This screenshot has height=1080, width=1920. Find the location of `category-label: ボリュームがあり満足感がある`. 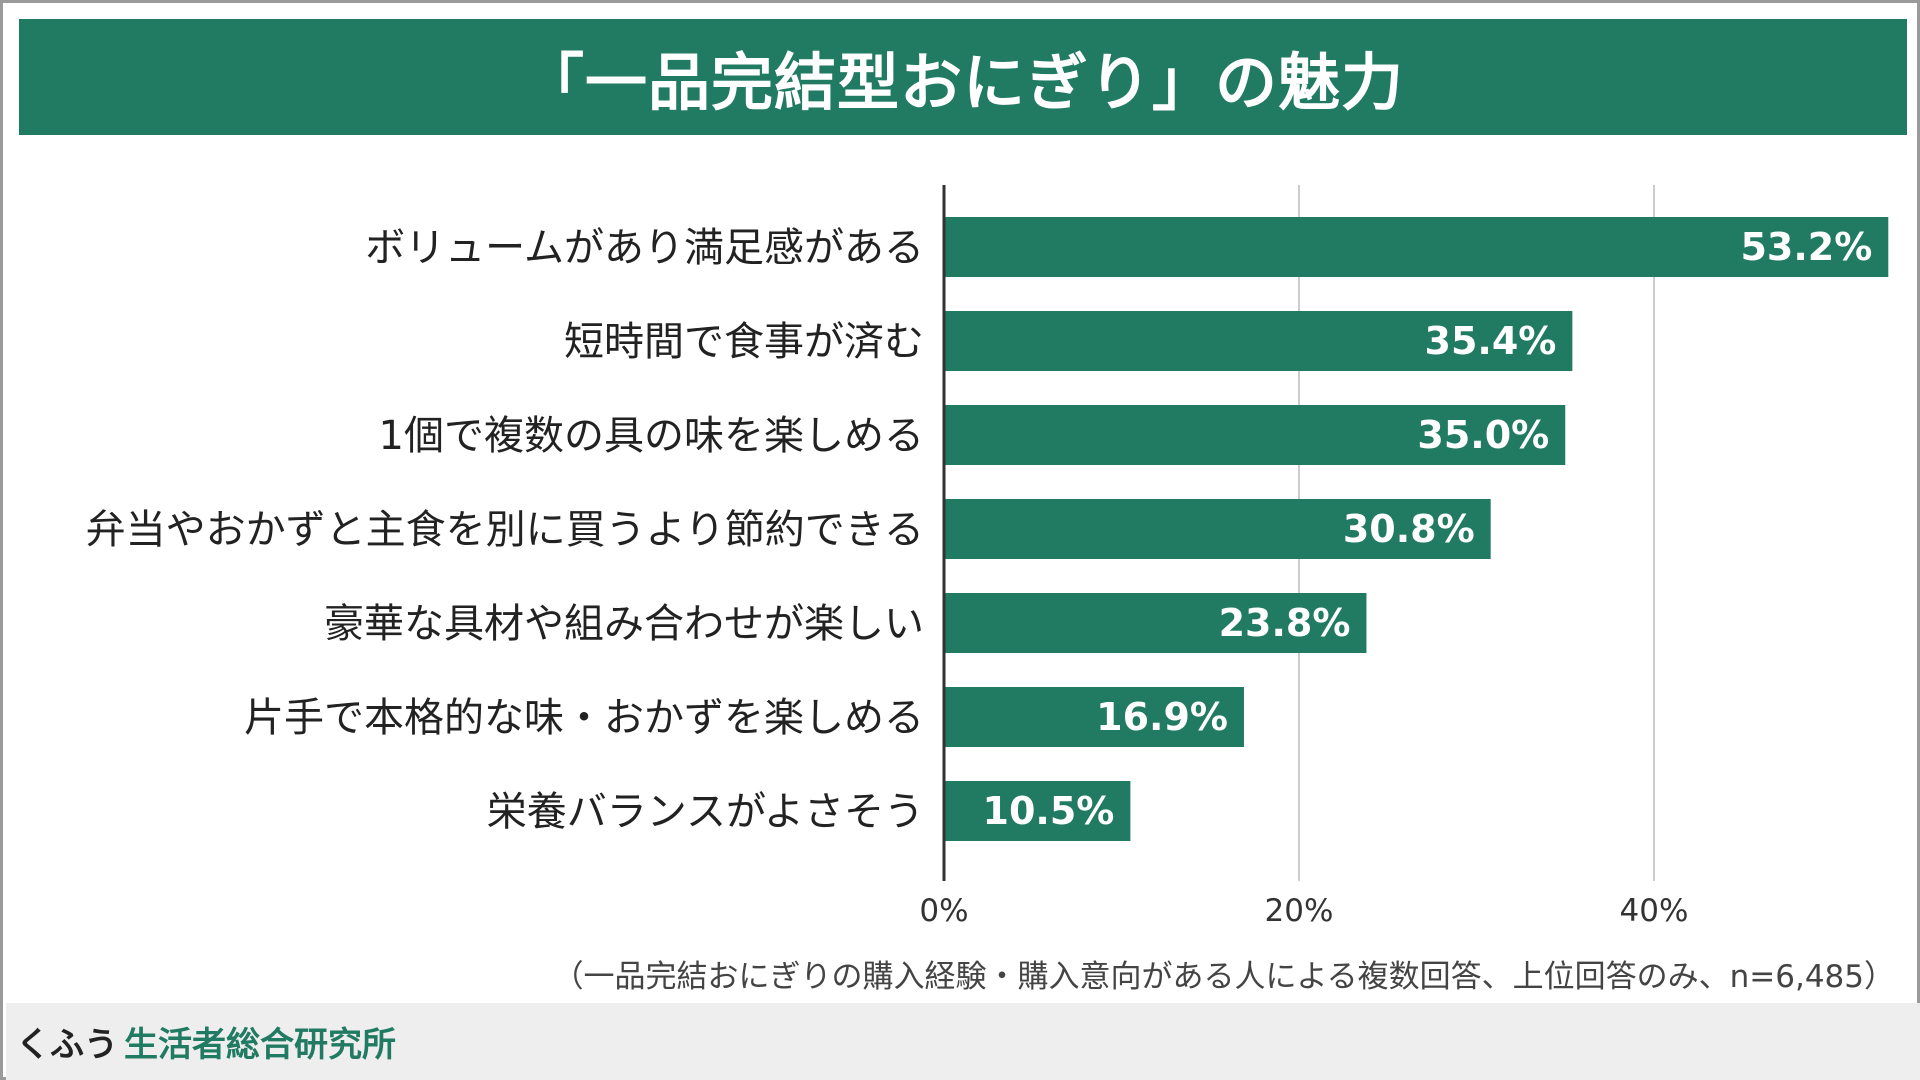

category-label: ボリュームがあり満足感がある is located at coordinates (644, 248).